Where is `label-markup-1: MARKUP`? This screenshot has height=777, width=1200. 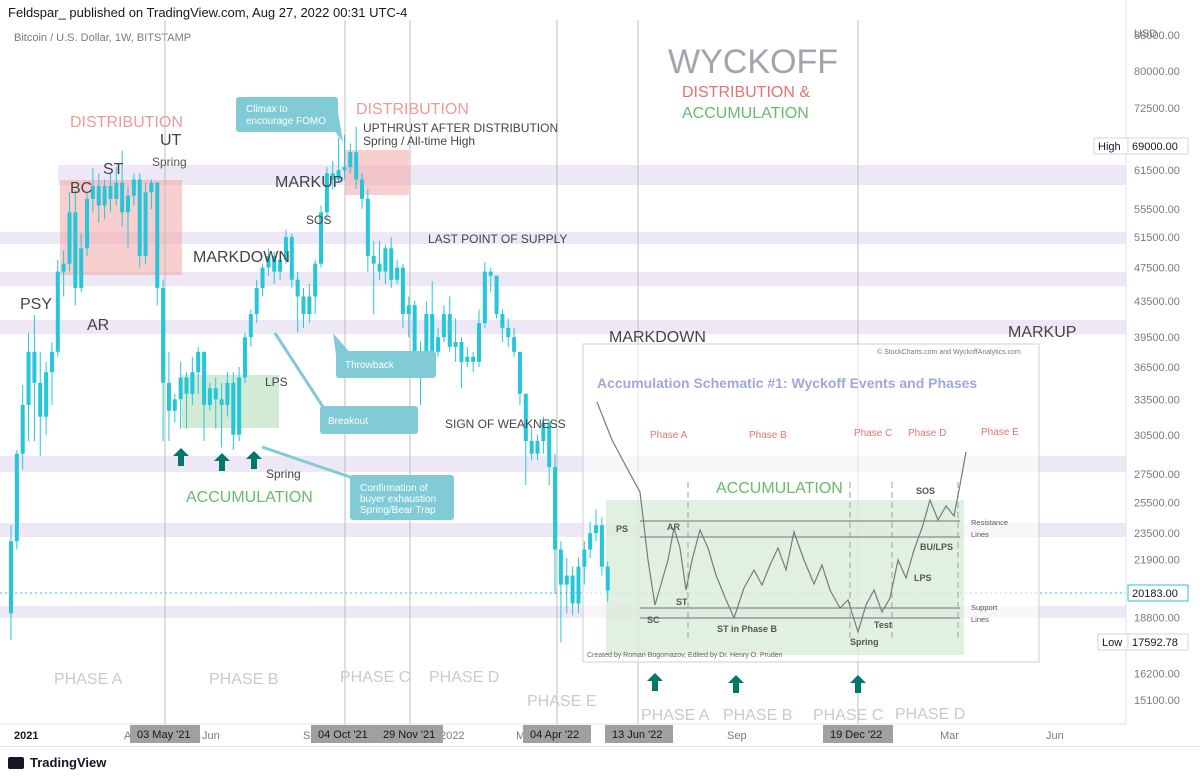 label-markup-1: MARKUP is located at coordinates (309, 182).